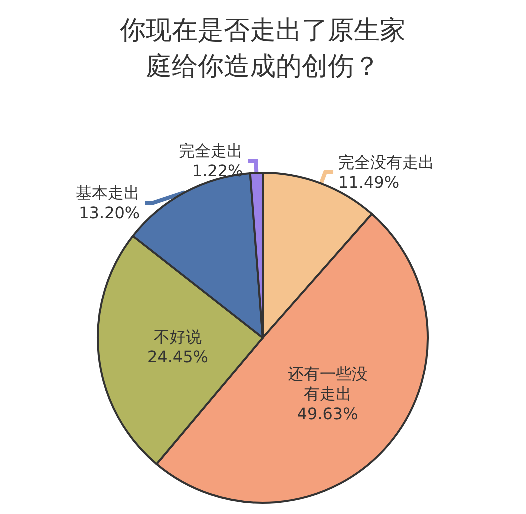 This screenshot has width=526, height=514. Describe the element at coordinates (108, 193) in the screenshot. I see `slice-label: 基本走出` at that location.